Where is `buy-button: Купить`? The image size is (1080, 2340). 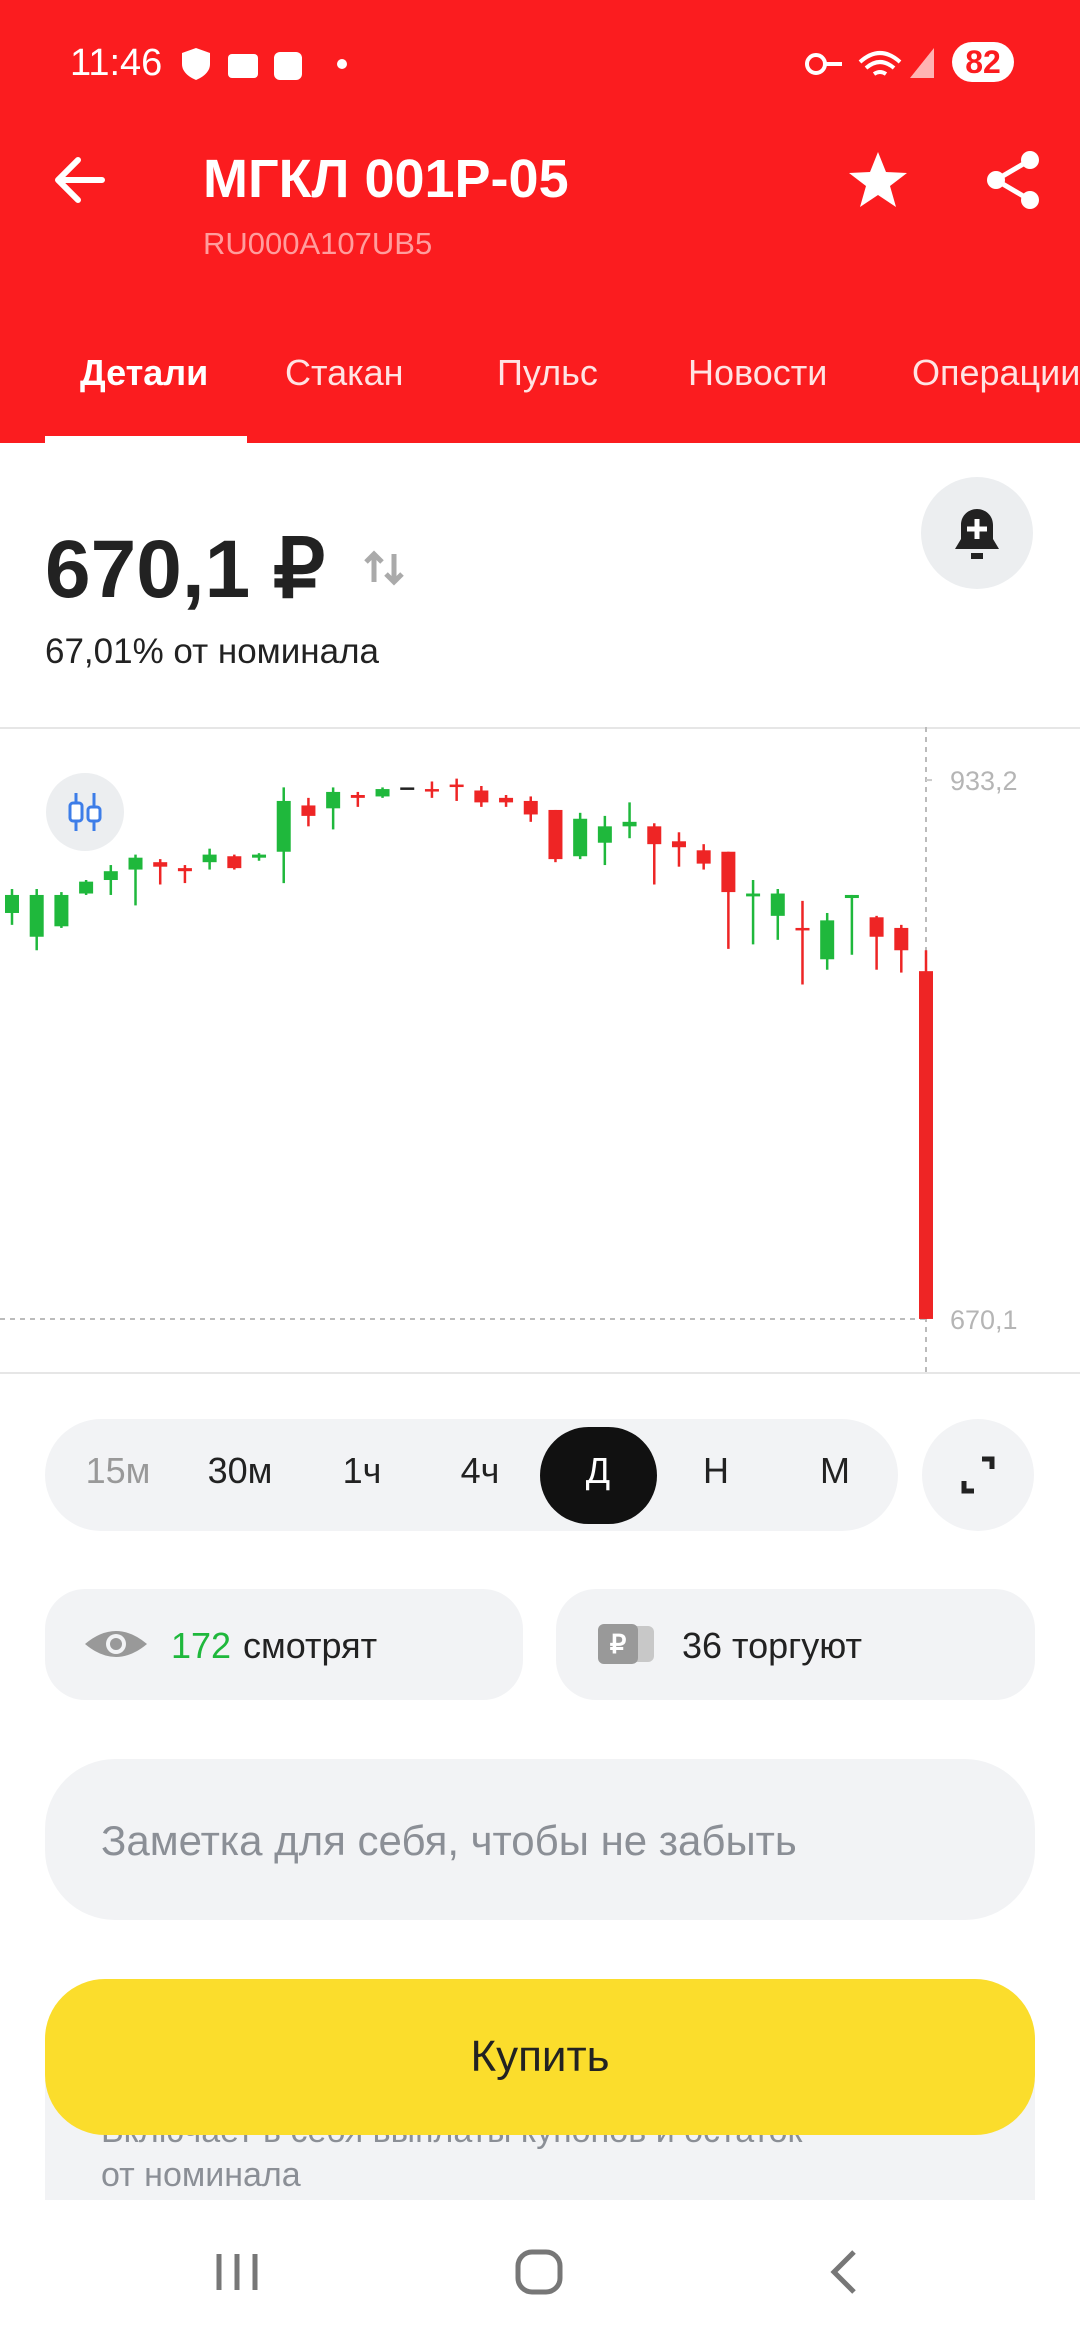
buy-button: Купить is located at coordinates (540, 2057).